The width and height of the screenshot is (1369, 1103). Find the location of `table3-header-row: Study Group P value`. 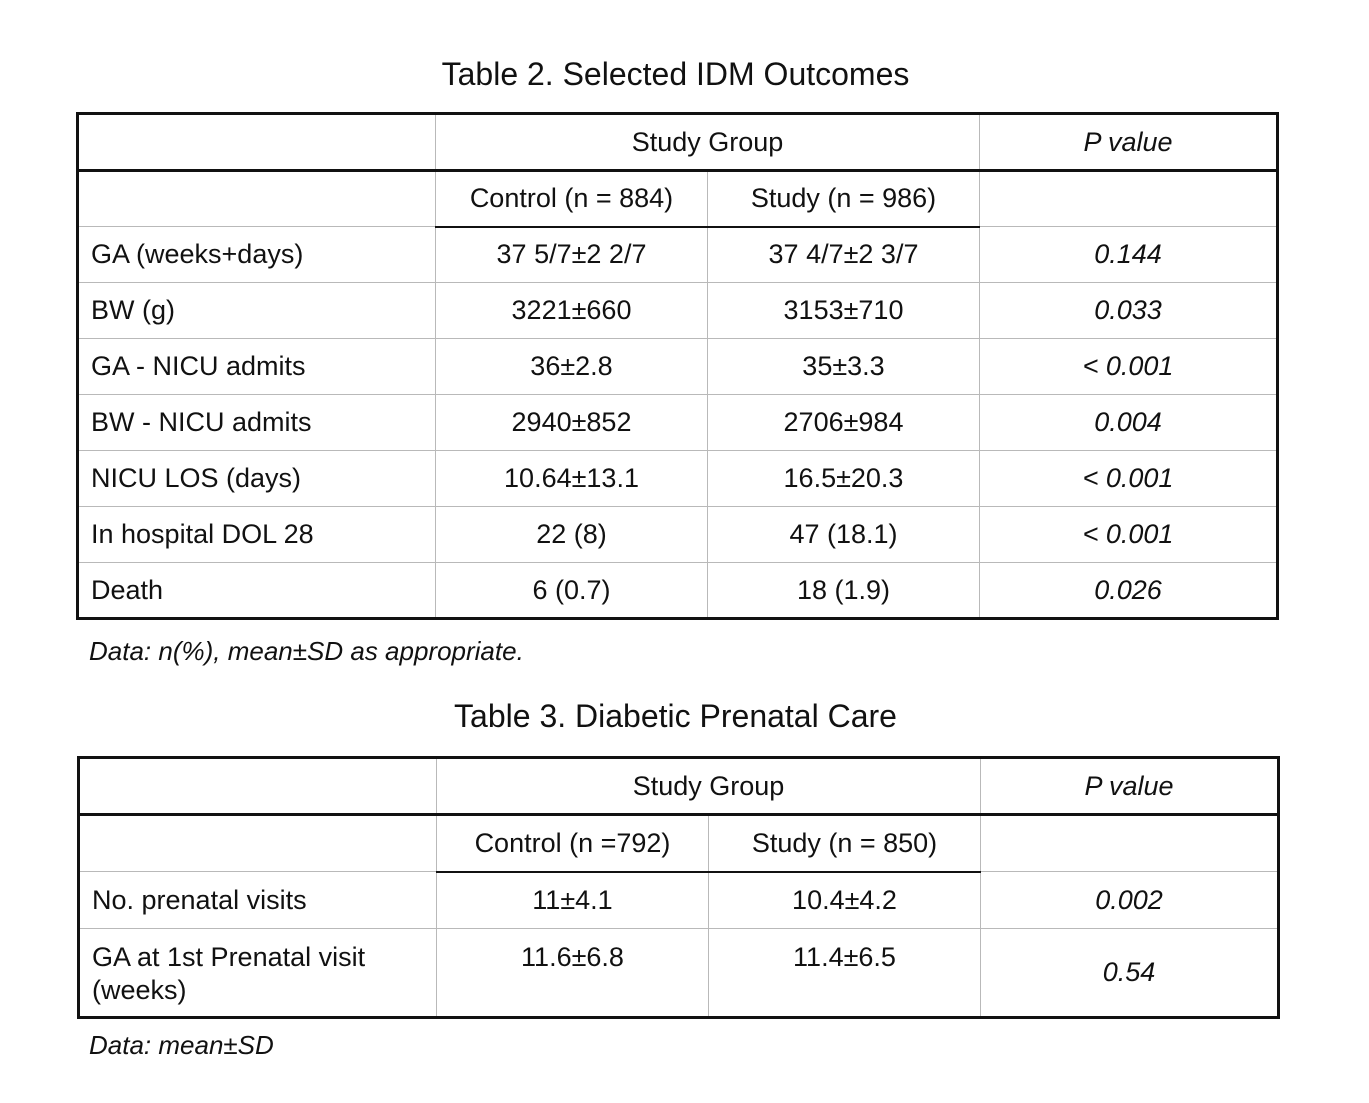

table3-header-row: Study Group P value is located at coordinates (678, 786).